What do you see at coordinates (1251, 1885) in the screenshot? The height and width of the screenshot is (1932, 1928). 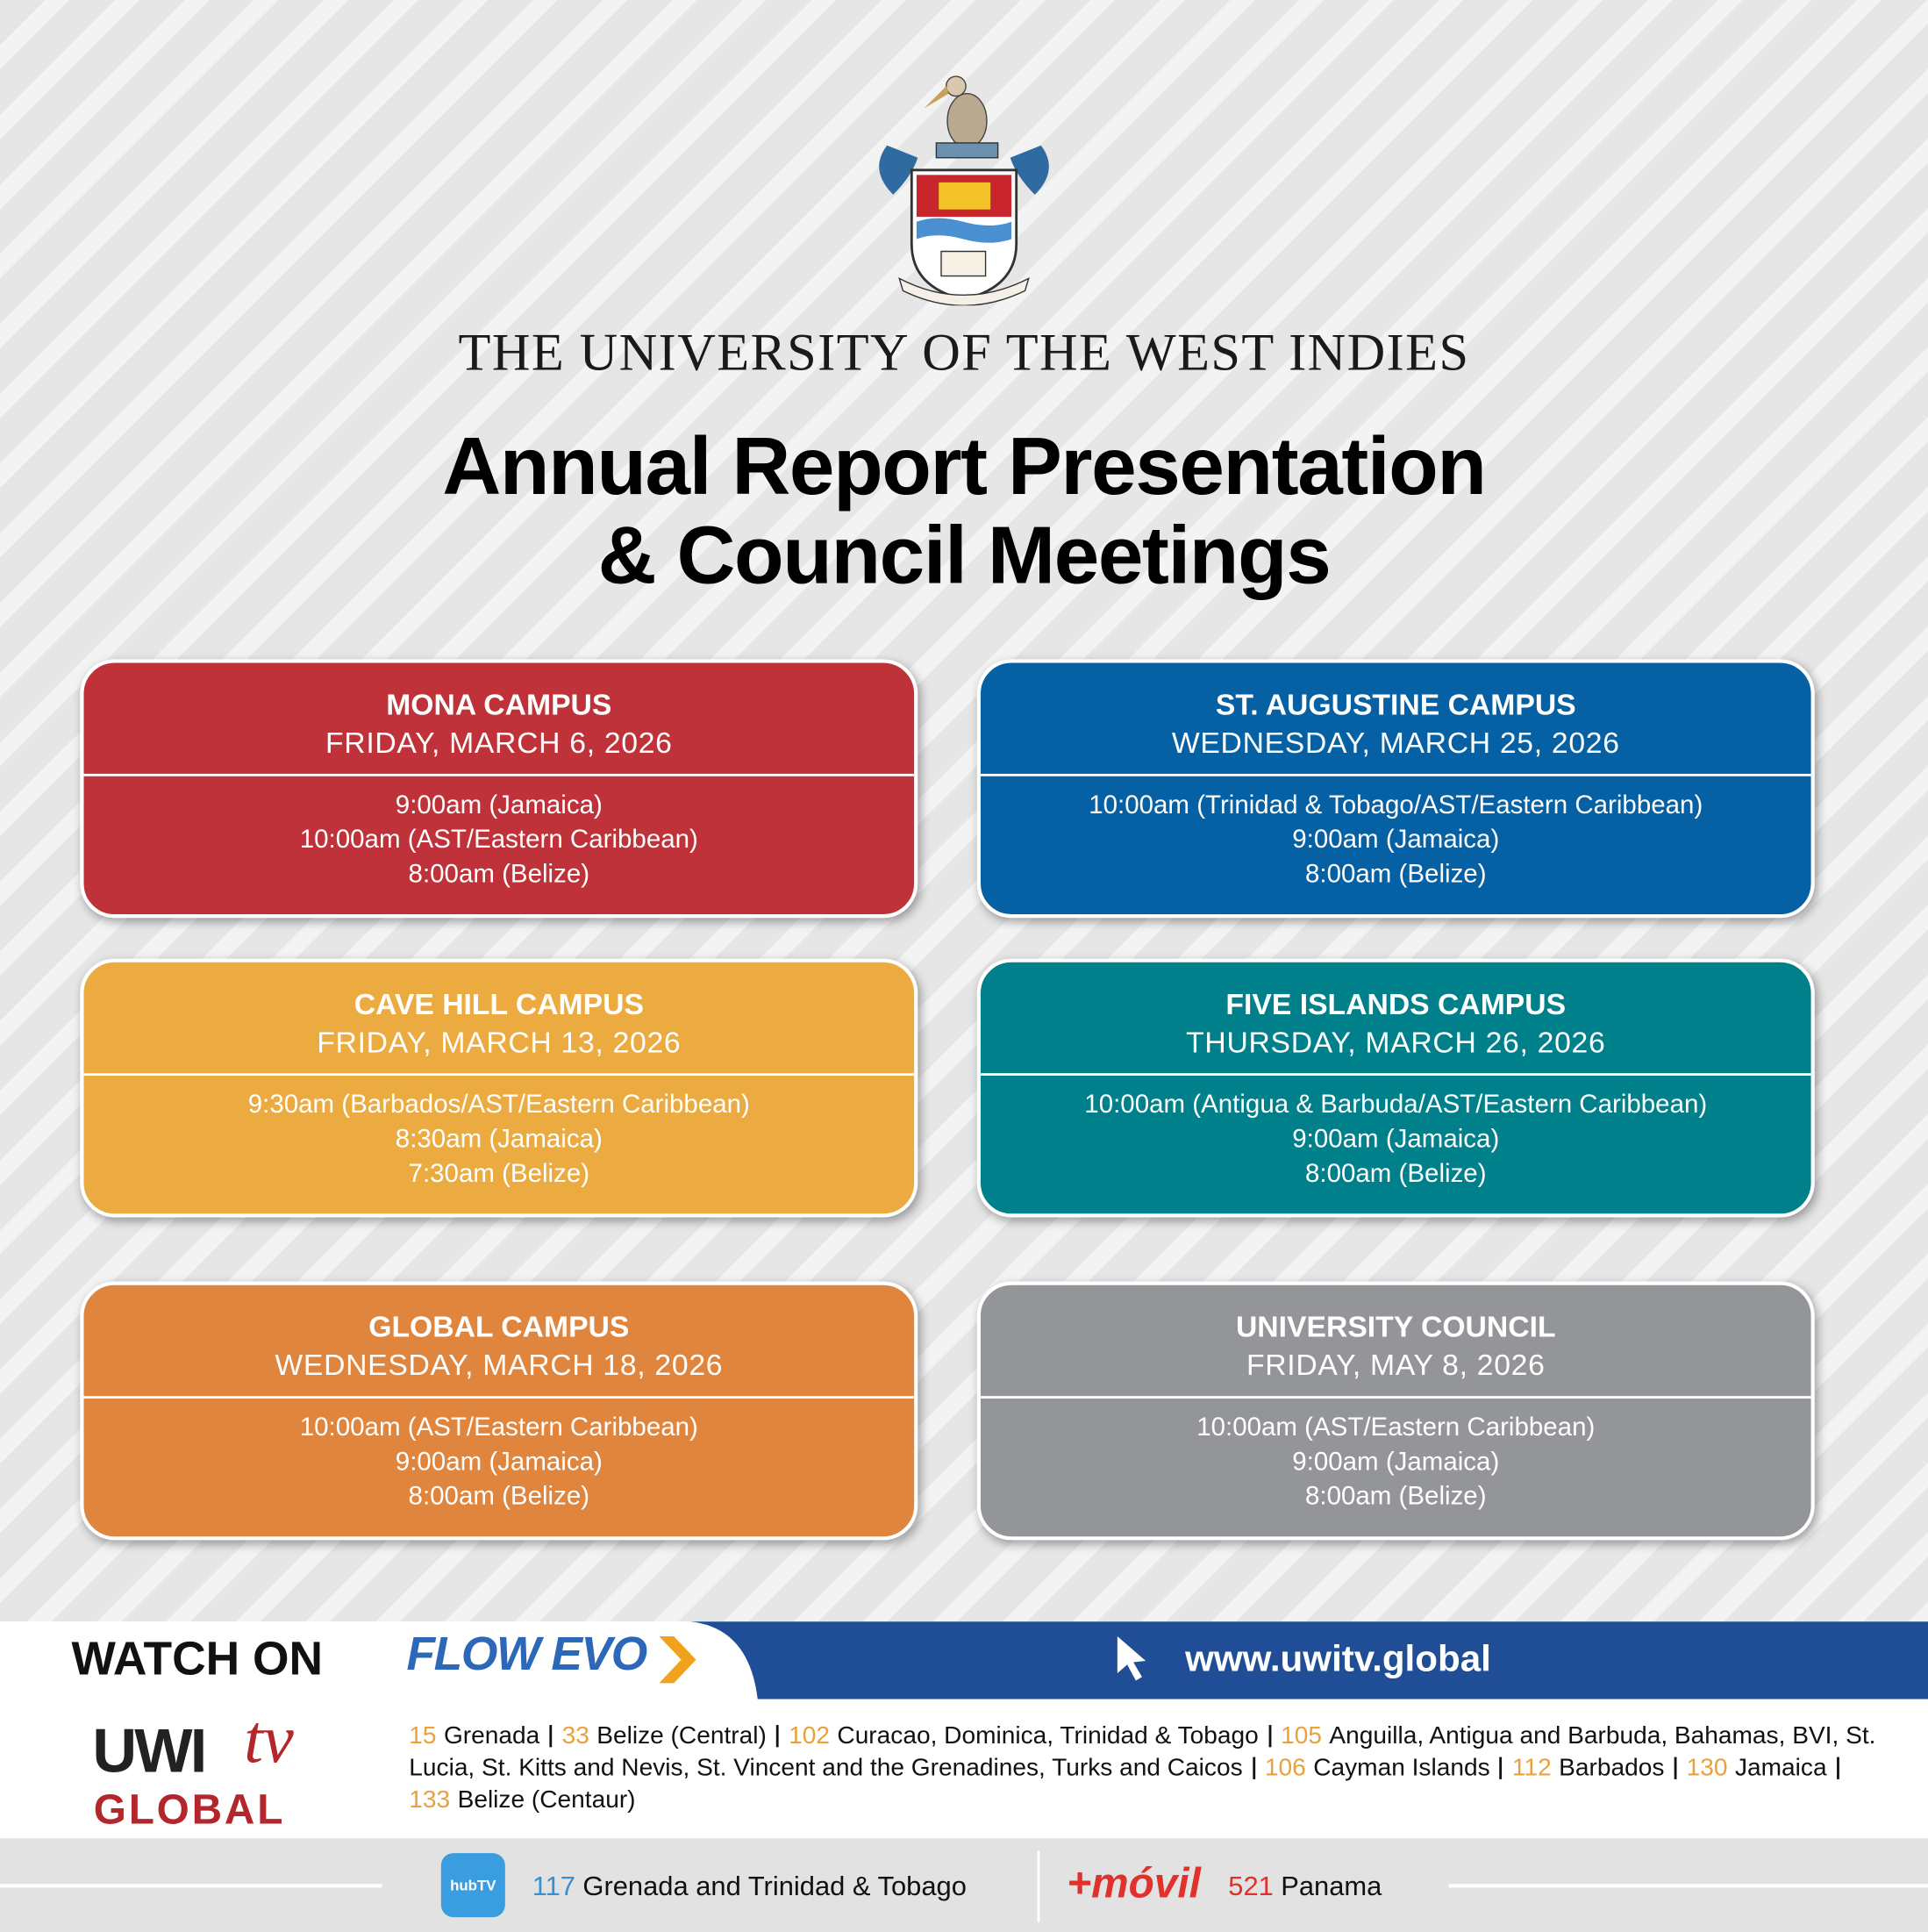 I see `channel-number: 521` at bounding box center [1251, 1885].